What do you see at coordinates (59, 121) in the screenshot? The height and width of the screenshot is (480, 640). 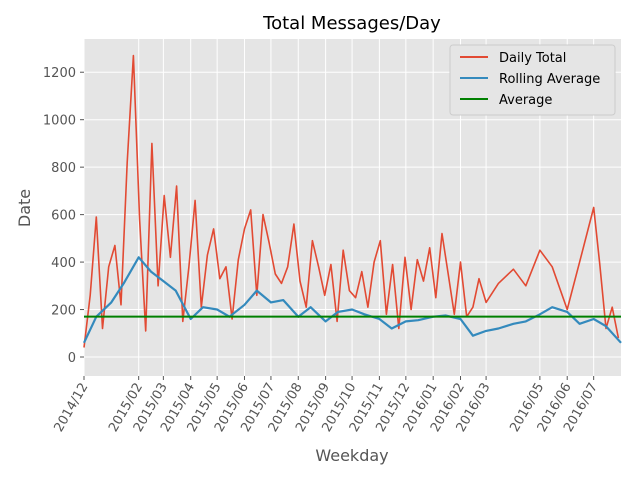 I see `y-tick-label: 1000` at bounding box center [59, 121].